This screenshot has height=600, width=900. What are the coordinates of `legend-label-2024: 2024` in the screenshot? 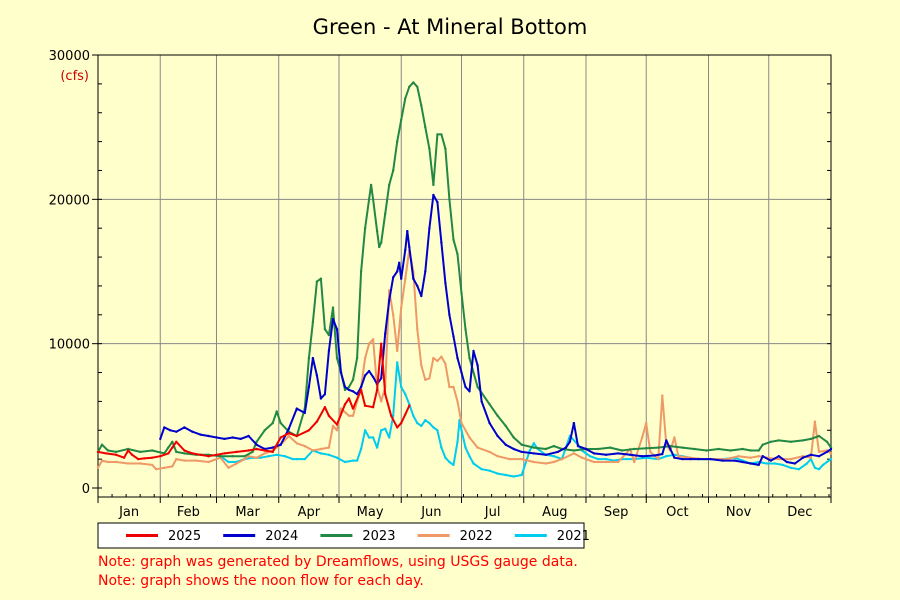 It's located at (281, 536).